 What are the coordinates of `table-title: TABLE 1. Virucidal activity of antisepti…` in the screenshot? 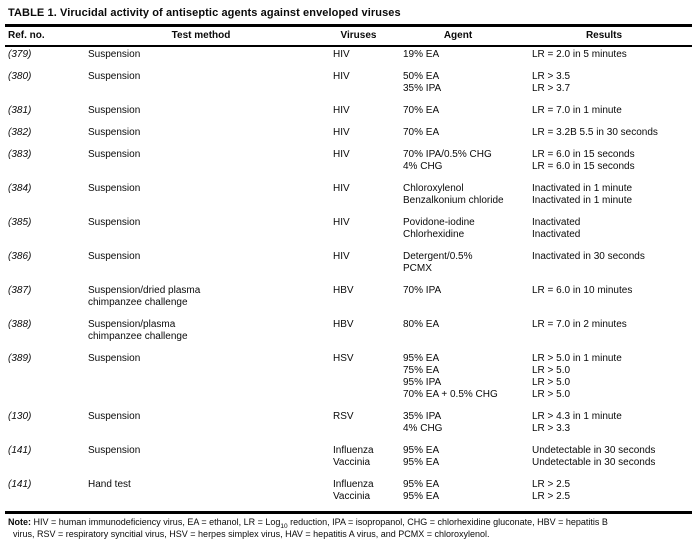 It's located at (348, 13).